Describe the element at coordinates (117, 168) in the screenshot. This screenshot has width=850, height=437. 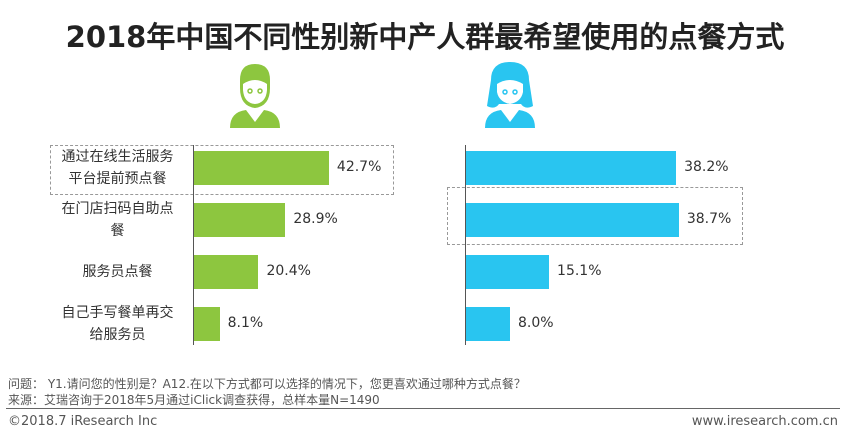
I see `category-label: 通过在线生活服务 平台提前预点餐` at that location.